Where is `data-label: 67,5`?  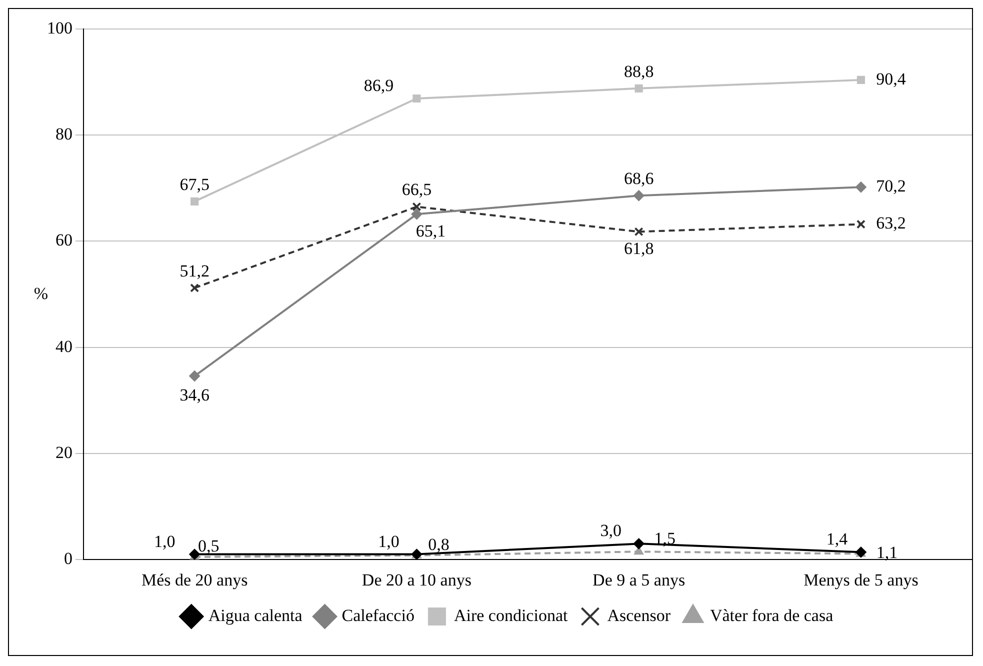 data-label: 67,5 is located at coordinates (195, 184).